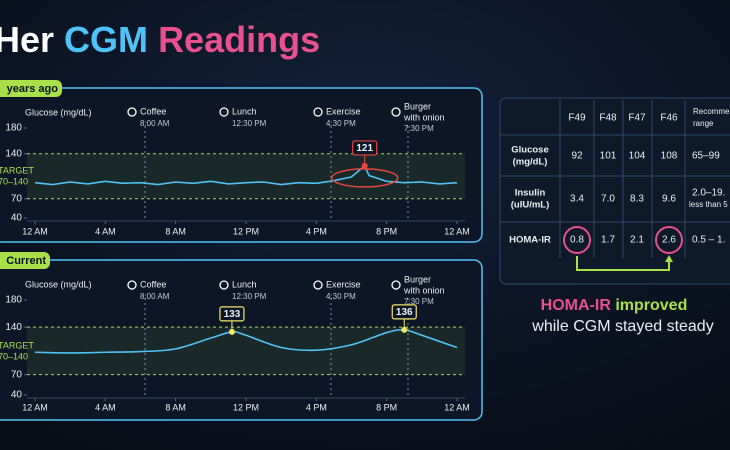 This screenshot has width=730, height=450. What do you see at coordinates (711, 111) in the screenshot?
I see `column-header: Recommen` at bounding box center [711, 111].